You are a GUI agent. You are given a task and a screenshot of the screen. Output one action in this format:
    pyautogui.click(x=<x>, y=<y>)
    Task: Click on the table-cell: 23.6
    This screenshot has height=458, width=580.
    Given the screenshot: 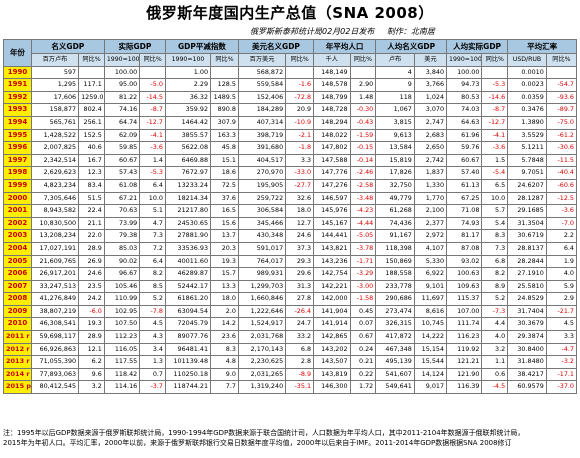 What is the action you would take?
    pyautogui.click(x=224, y=337)
    